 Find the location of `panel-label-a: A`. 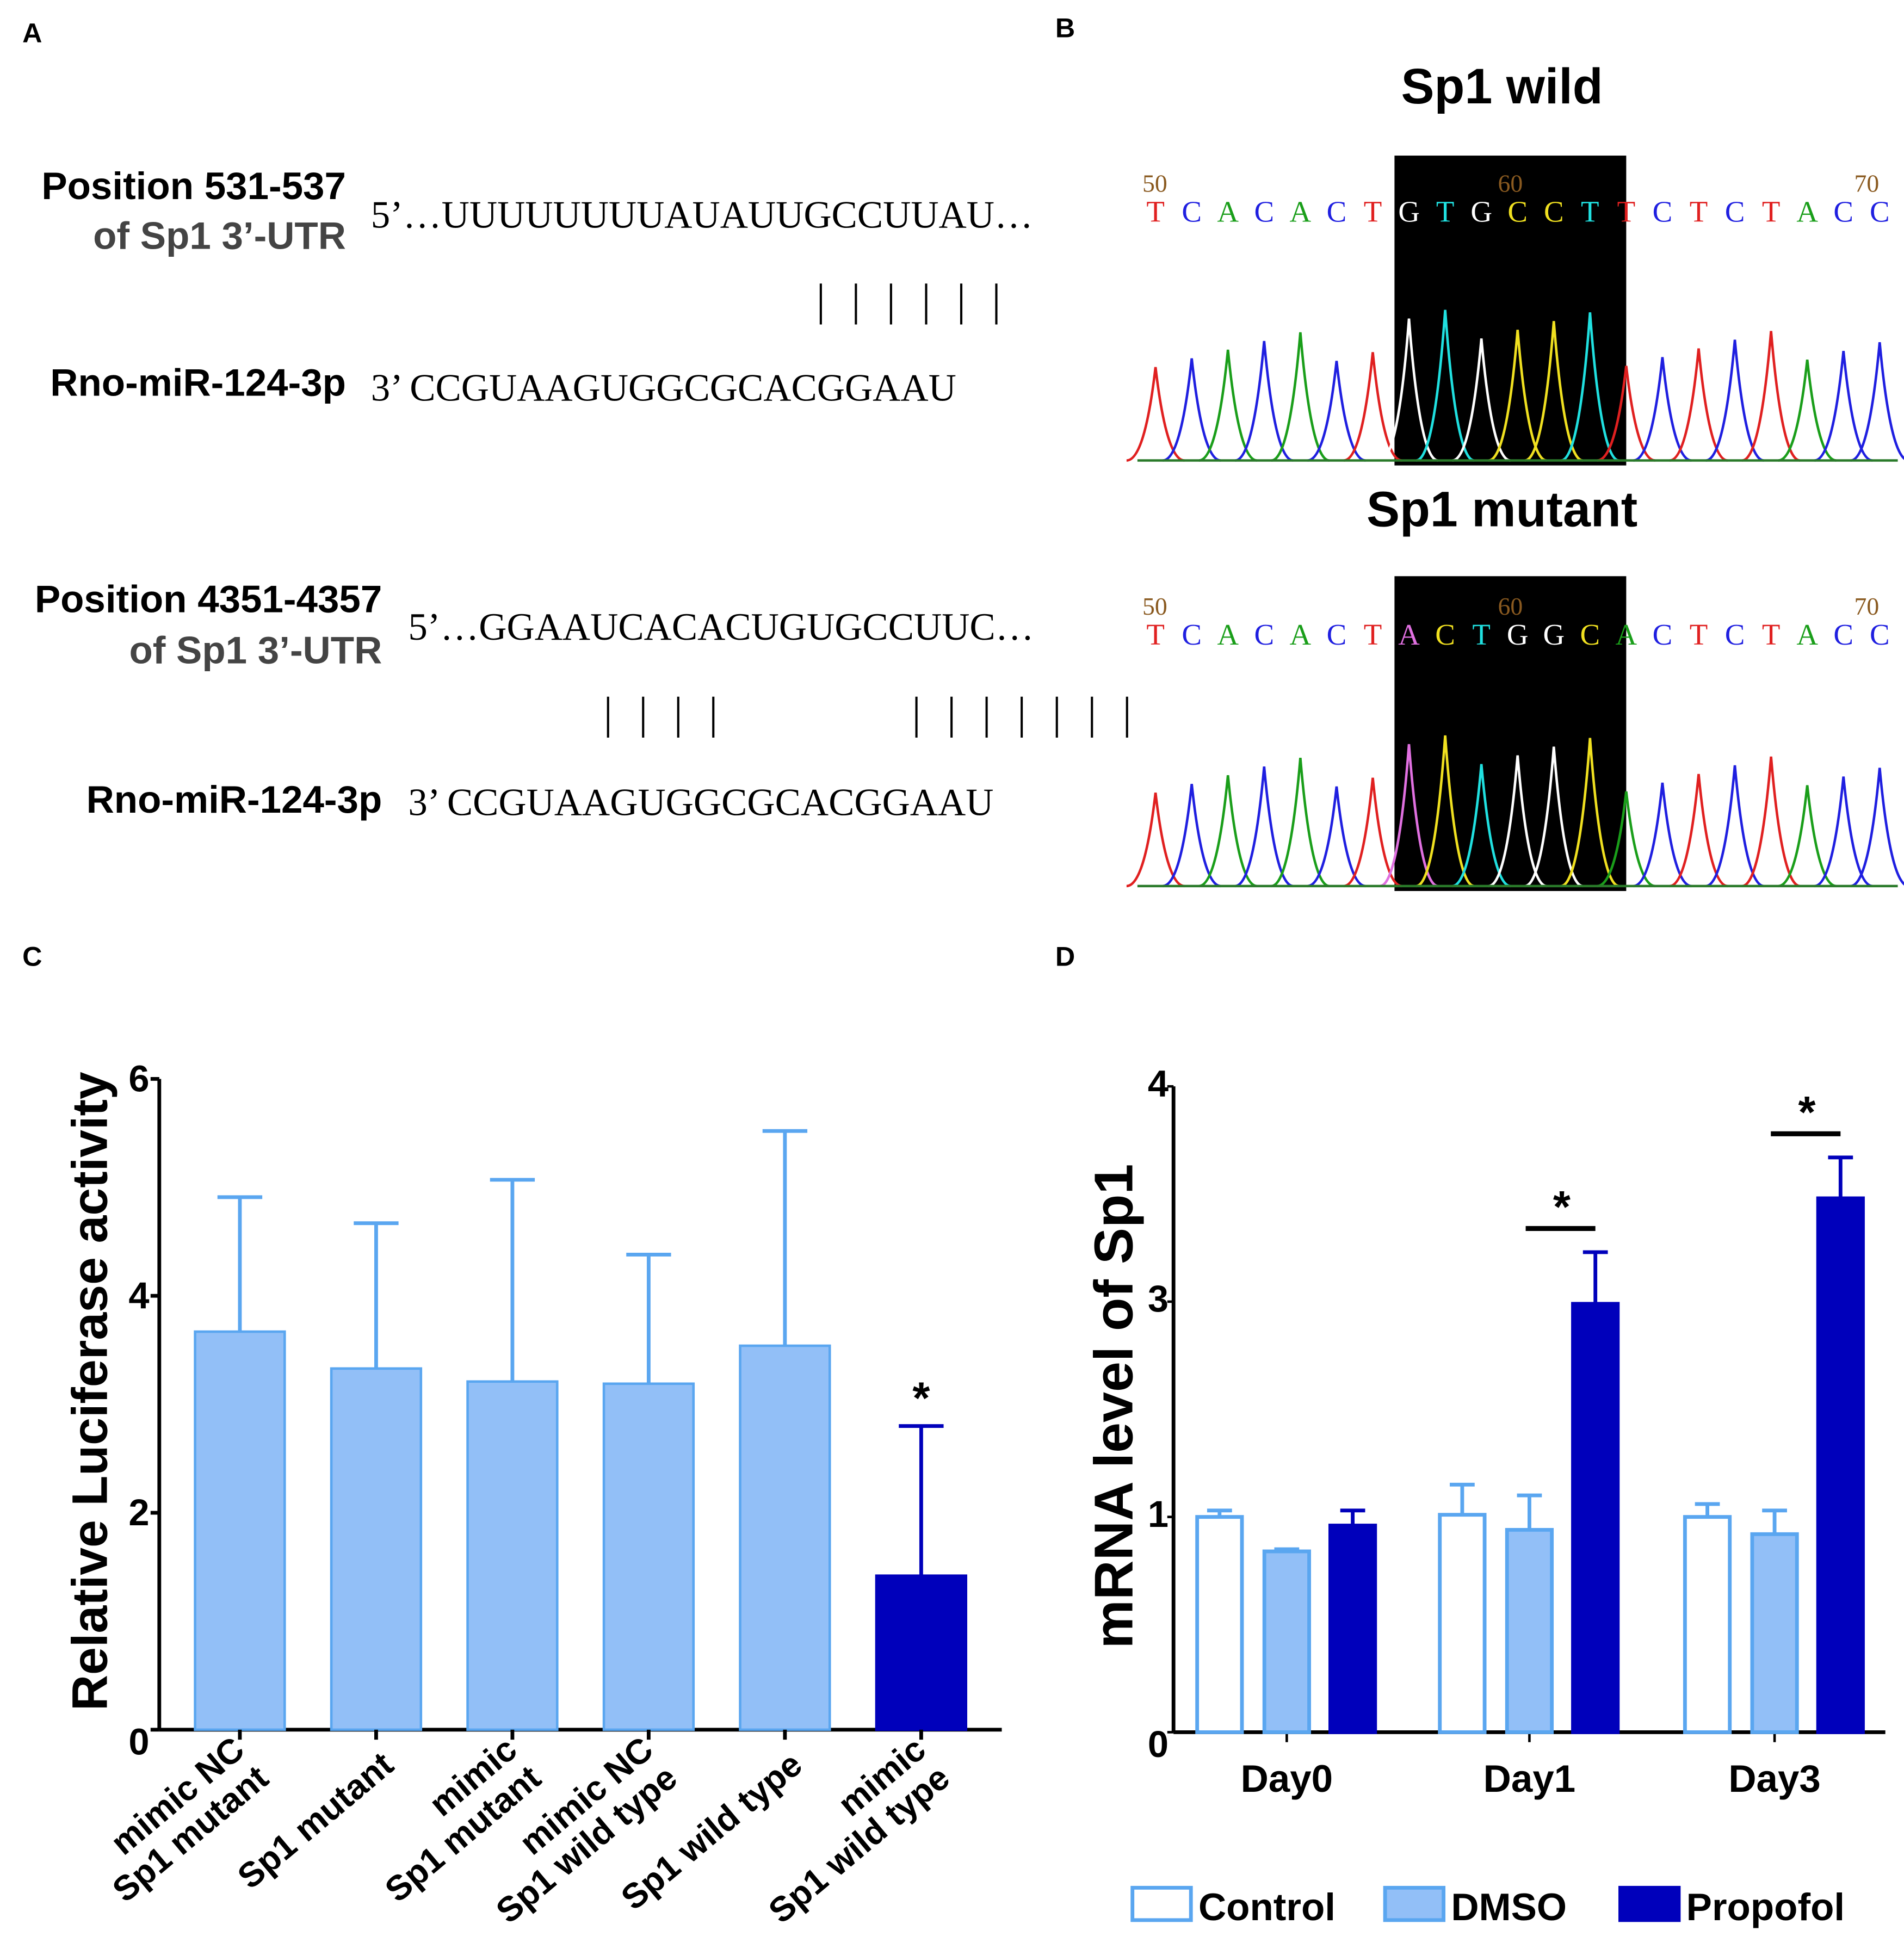

panel-label-a: A is located at coordinates (32, 32).